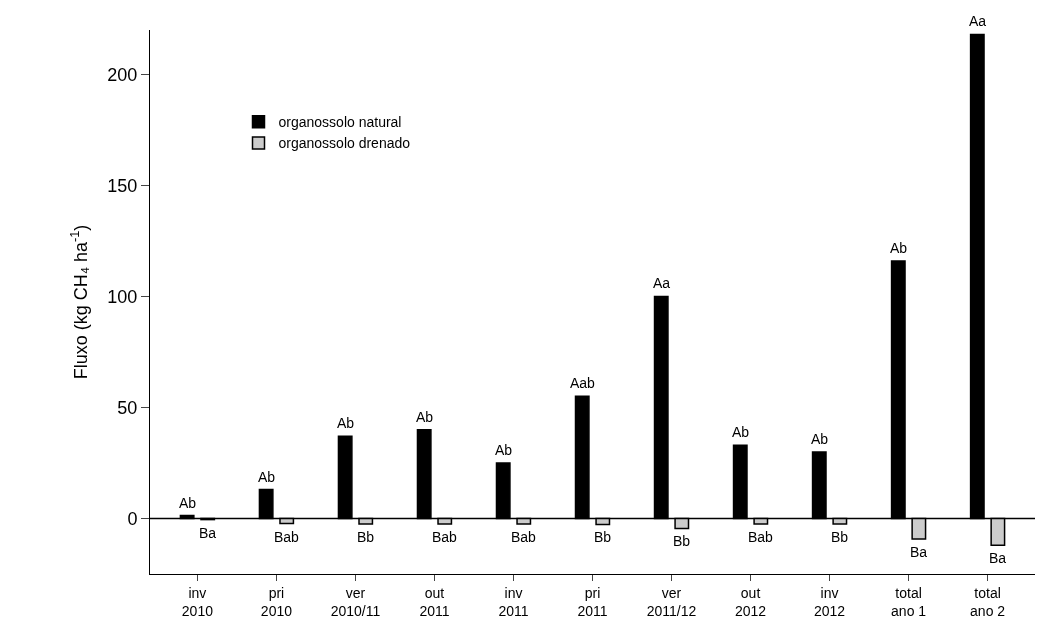 This screenshot has width=1055, height=644. Describe the element at coordinates (132, 518) in the screenshot. I see `y-tick-label: 0` at that location.